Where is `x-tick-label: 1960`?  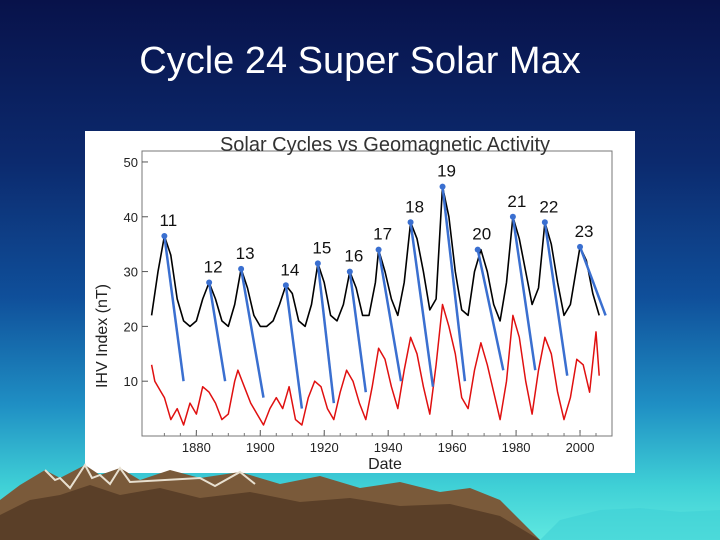
x-tick-label: 1960 is located at coordinates (452, 447).